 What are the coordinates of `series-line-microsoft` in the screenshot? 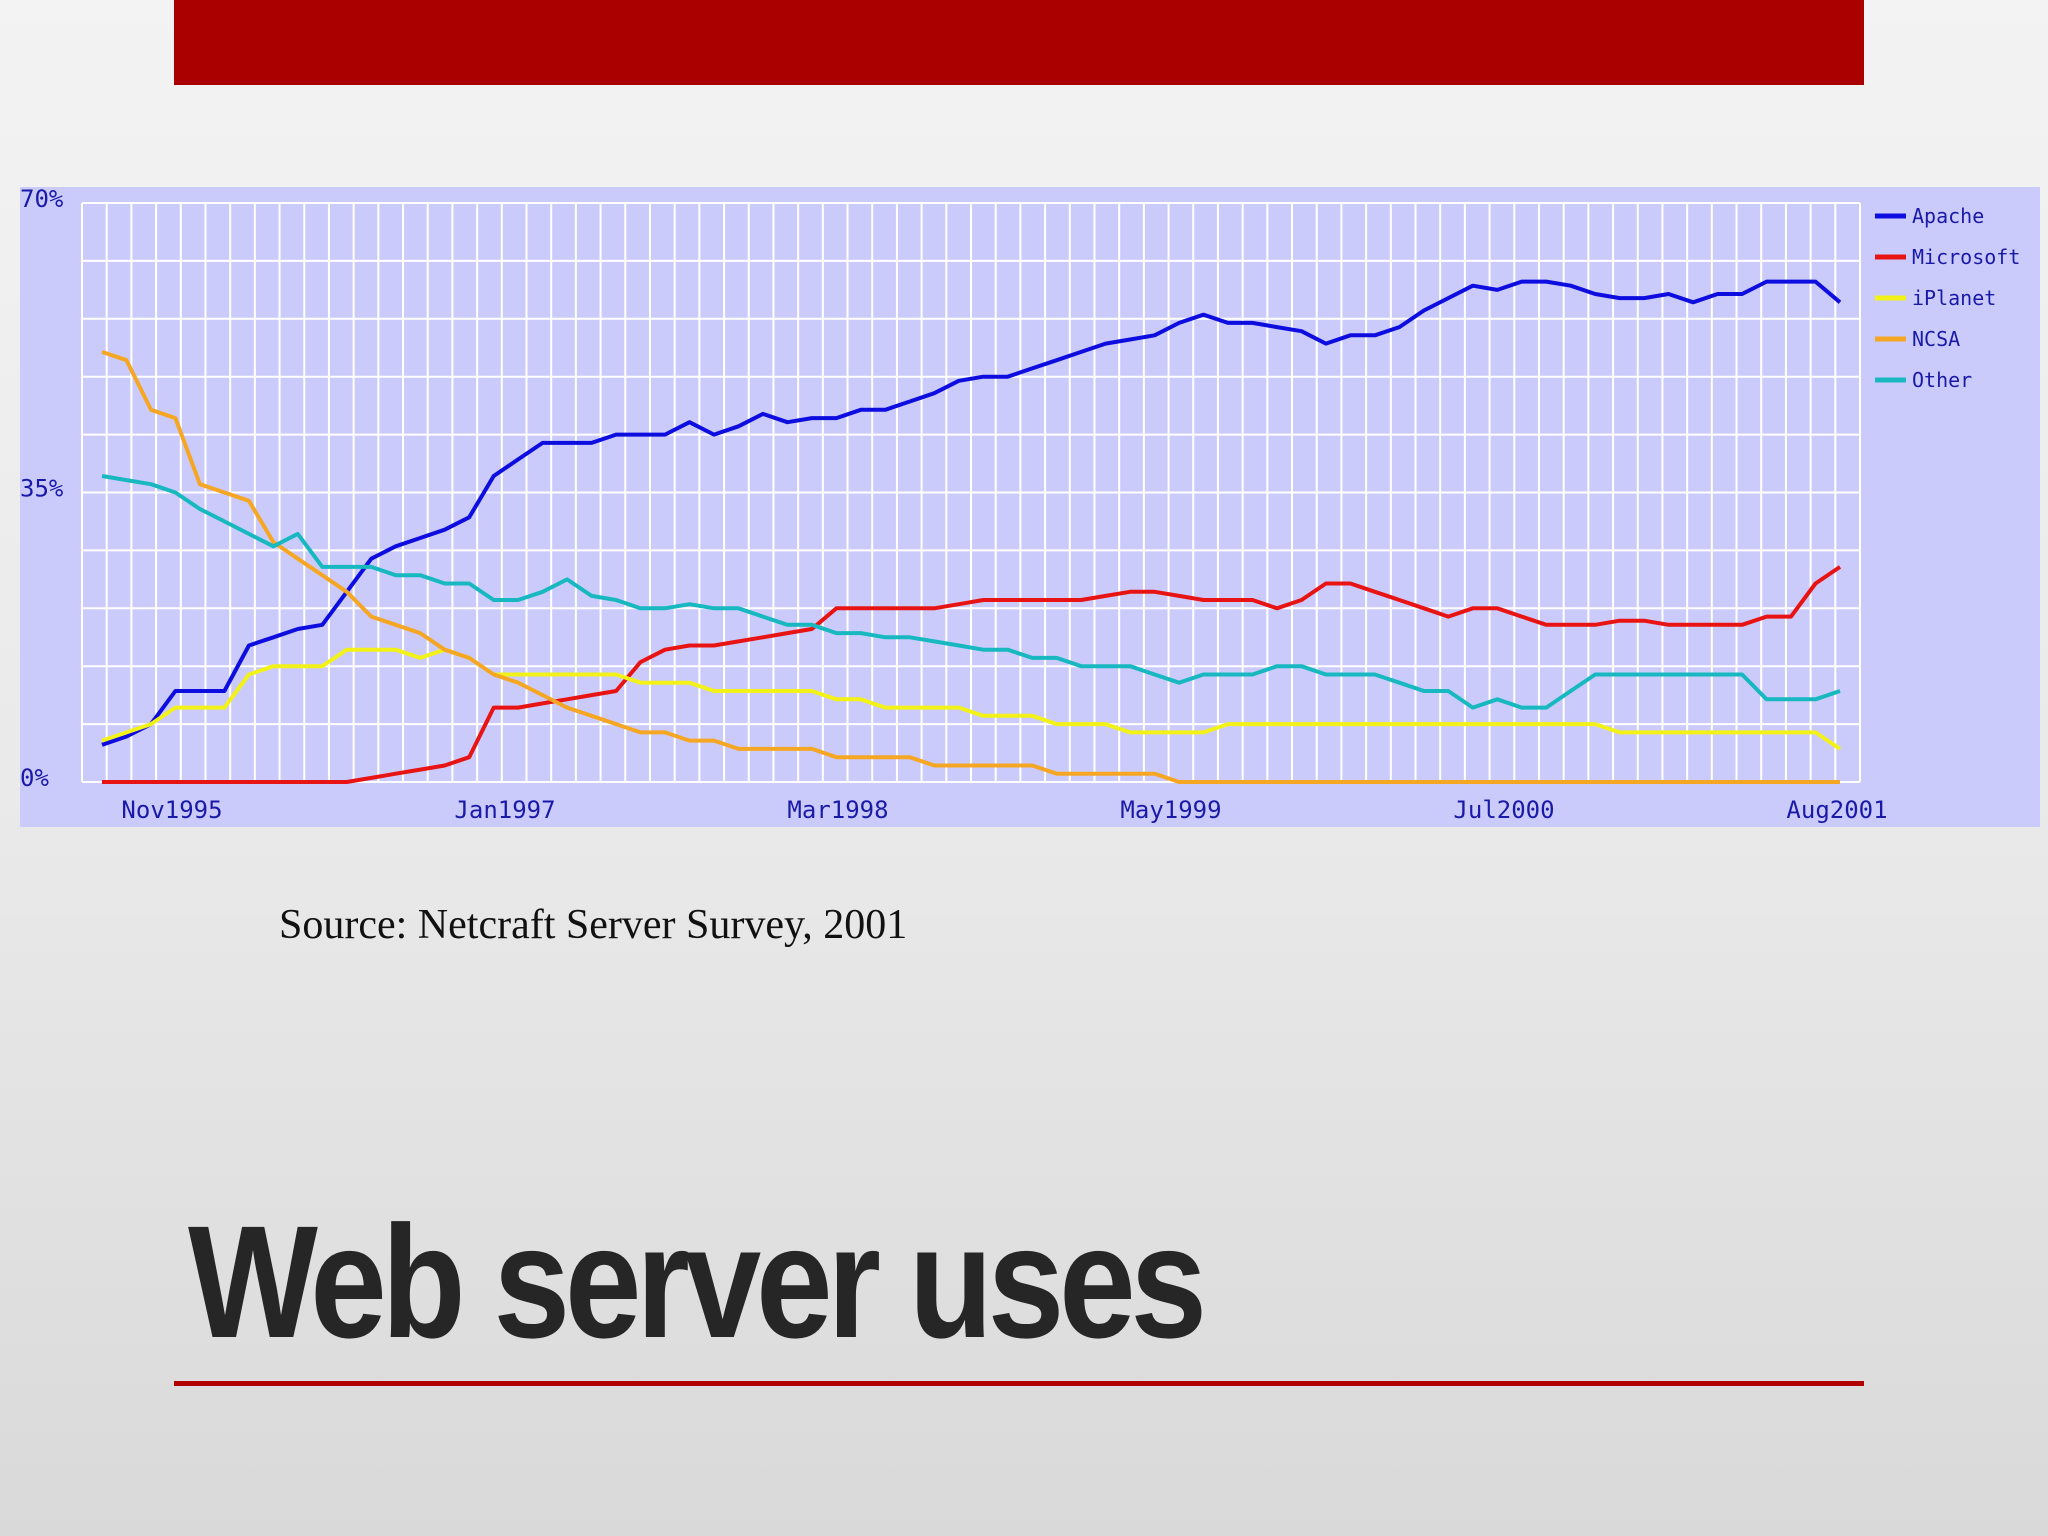 It's located at (972, 674).